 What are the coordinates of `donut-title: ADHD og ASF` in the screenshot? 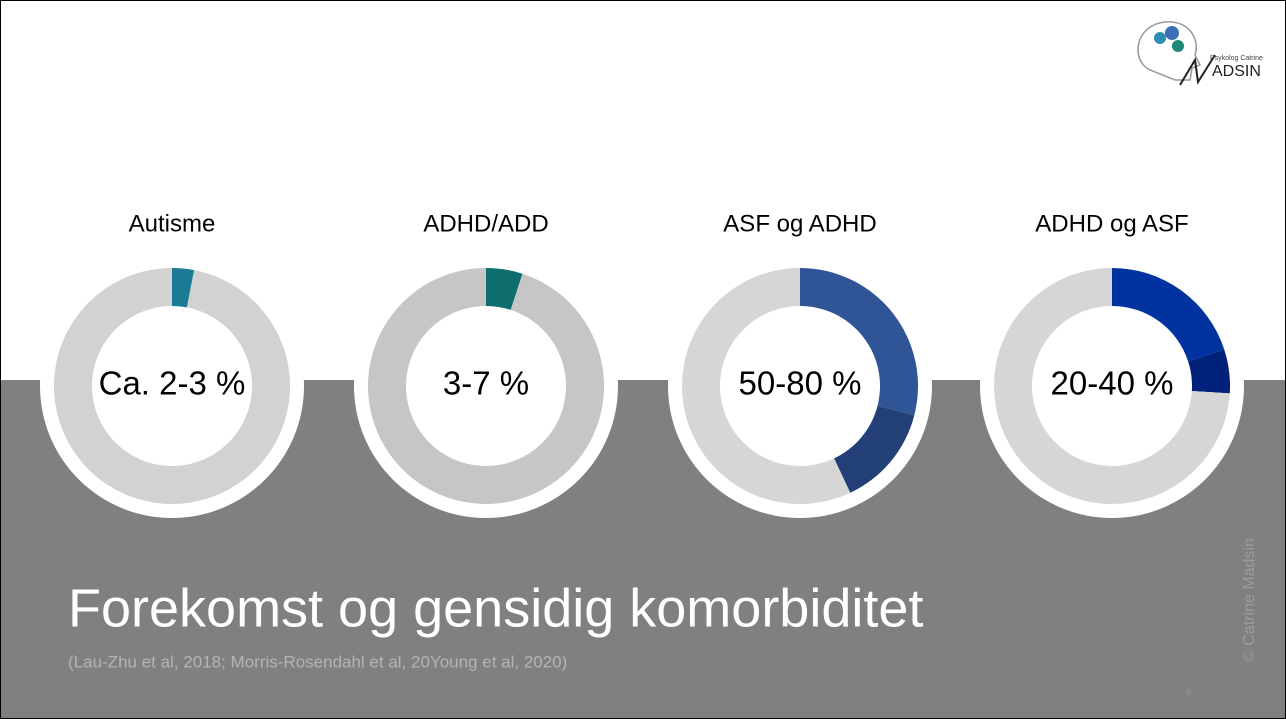 It's located at (1111, 223).